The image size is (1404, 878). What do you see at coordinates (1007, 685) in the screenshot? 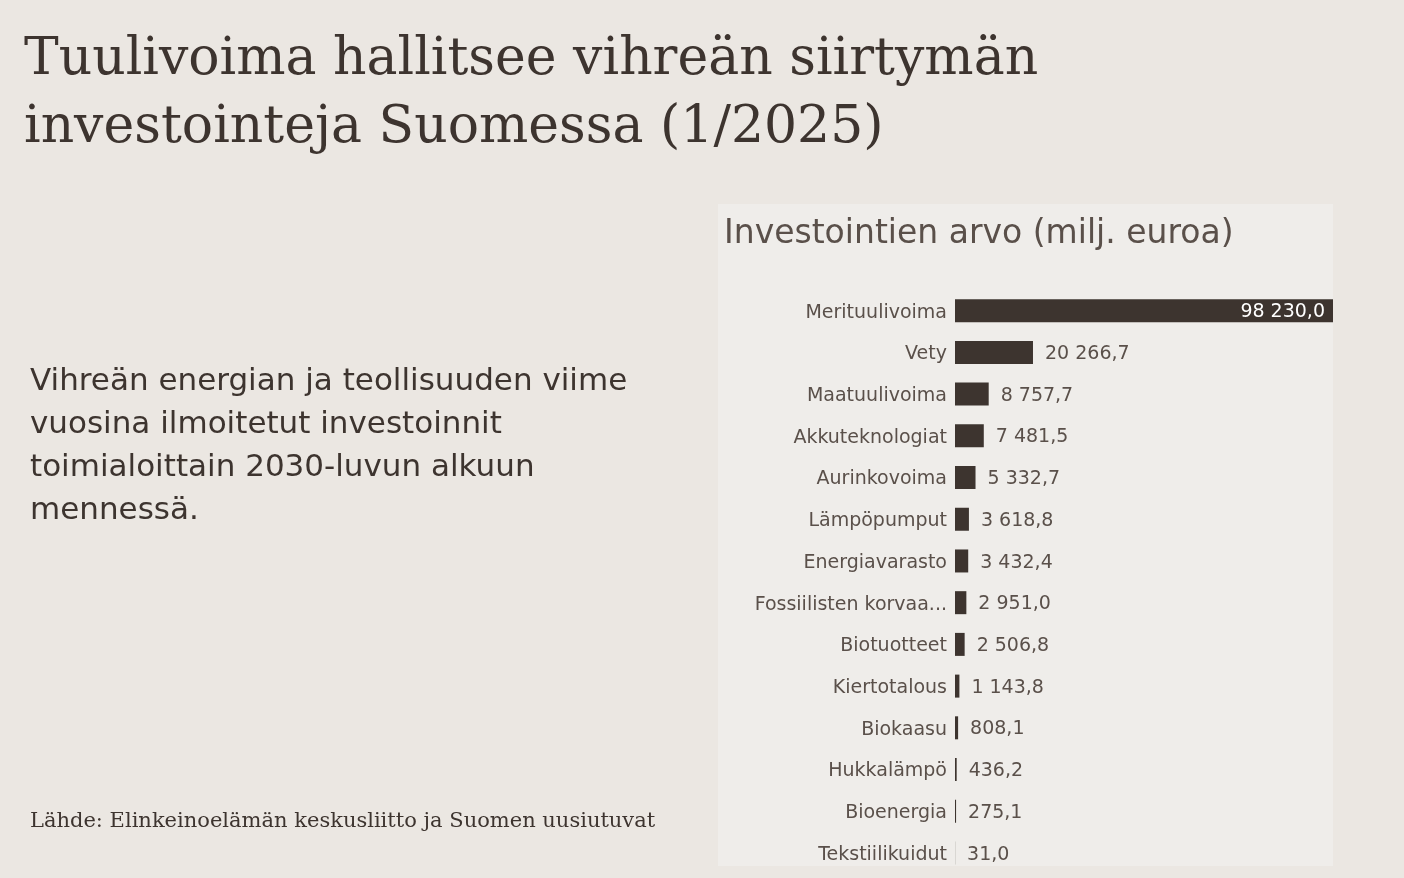
I see `data-label: 1 143,8` at bounding box center [1007, 685].